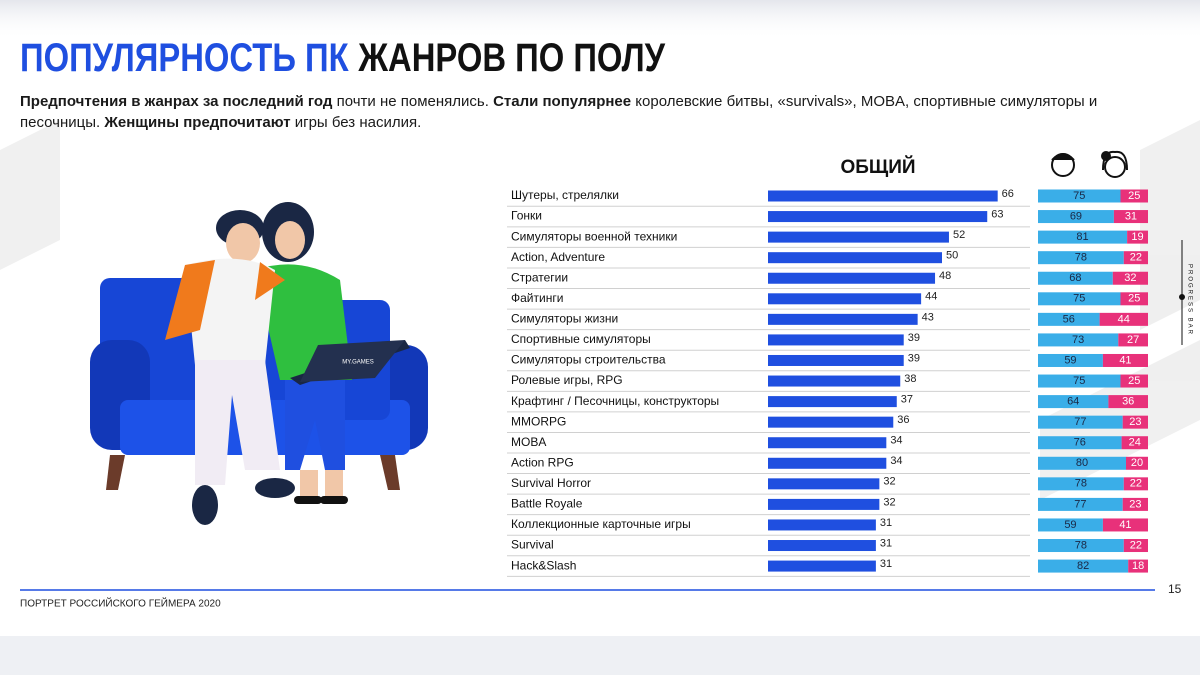  Describe the element at coordinates (537, 298) in the screenshot. I see `category-label: Файтинги` at that location.